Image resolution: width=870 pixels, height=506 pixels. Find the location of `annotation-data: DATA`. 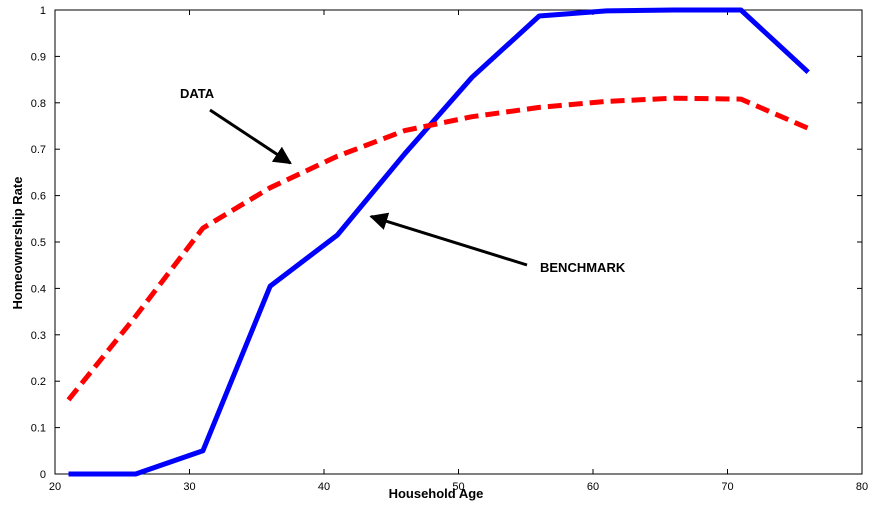

annotation-data: DATA is located at coordinates (197, 93).